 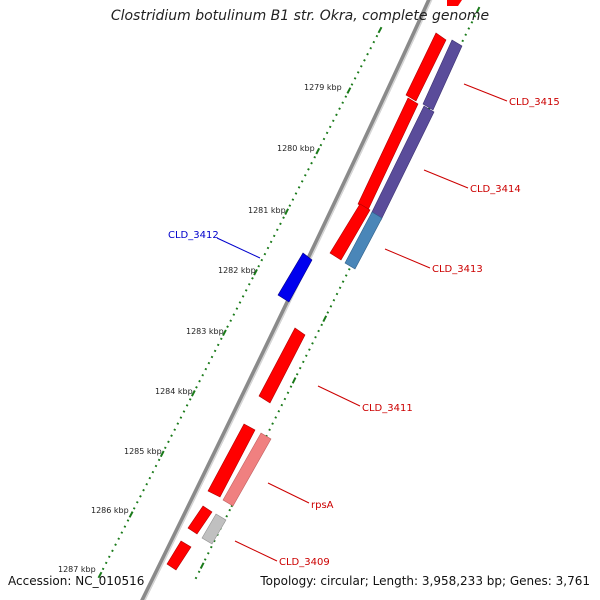 What do you see at coordinates (457, 269) in the screenshot?
I see `gene-label-cld3413: CLD_3413` at bounding box center [457, 269].